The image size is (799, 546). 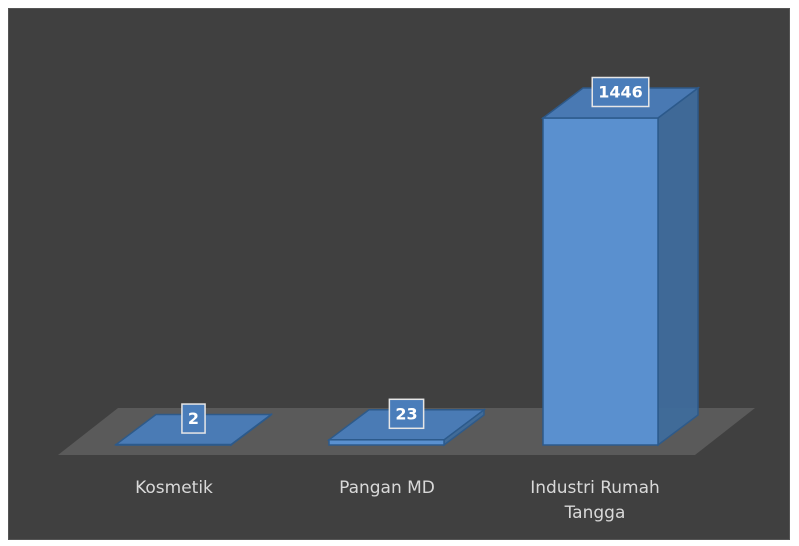 I want to click on value-label: 1446, so click(x=620, y=92).